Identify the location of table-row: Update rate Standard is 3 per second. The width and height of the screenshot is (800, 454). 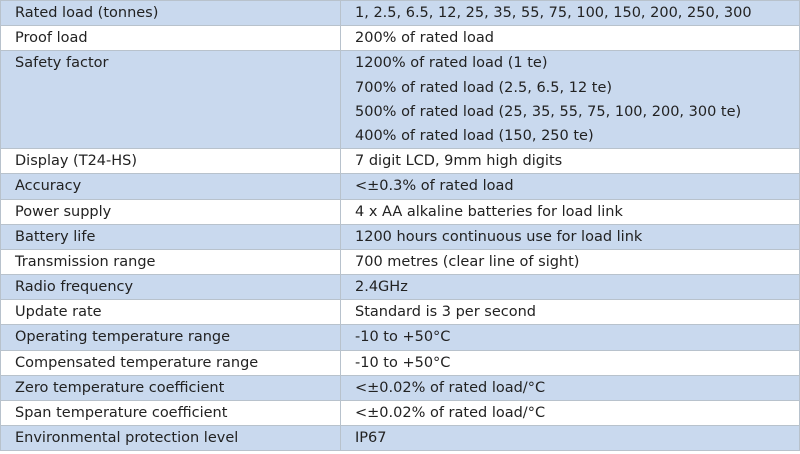
(400, 312).